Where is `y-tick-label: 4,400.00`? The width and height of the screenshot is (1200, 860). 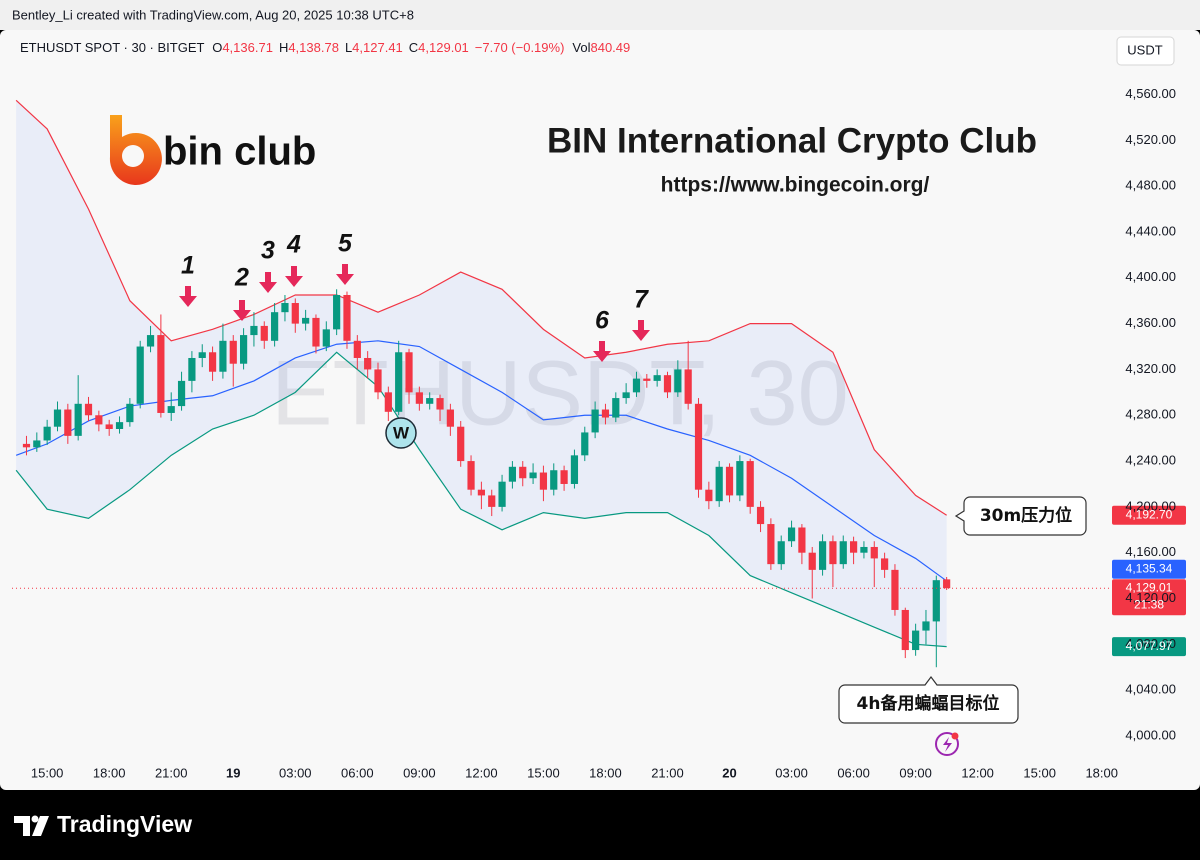 y-tick-label: 4,400.00 is located at coordinates (1150, 276).